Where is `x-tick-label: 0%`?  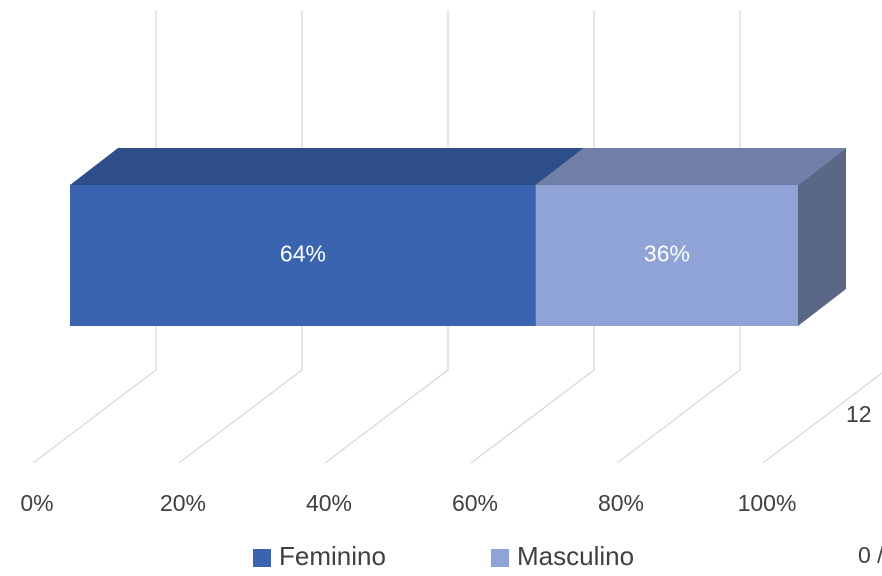
x-tick-label: 0% is located at coordinates (36, 503).